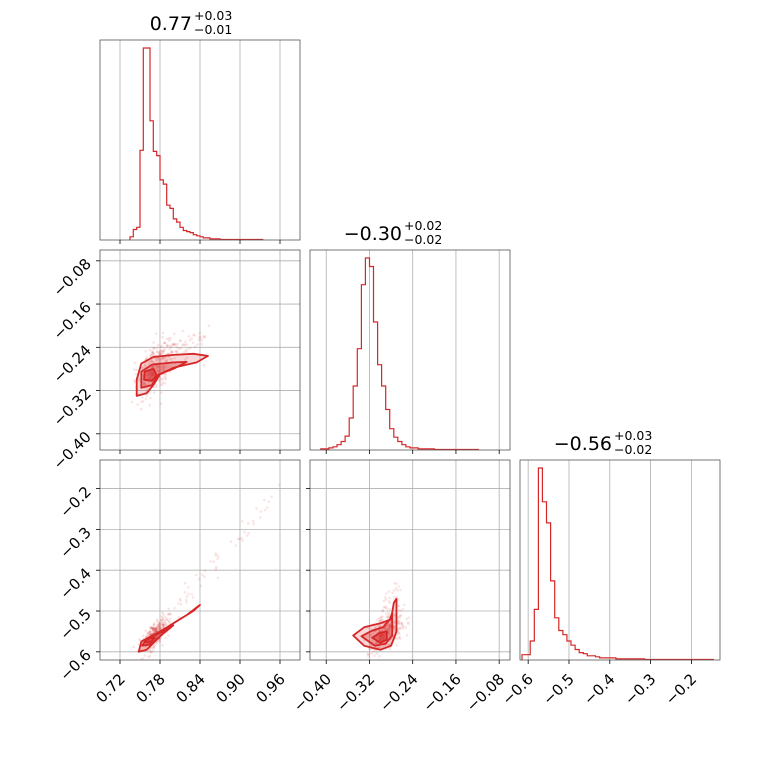  What do you see at coordinates (72, 450) in the screenshot?
I see `y-tick-label-0: −0.40` at bounding box center [72, 450].